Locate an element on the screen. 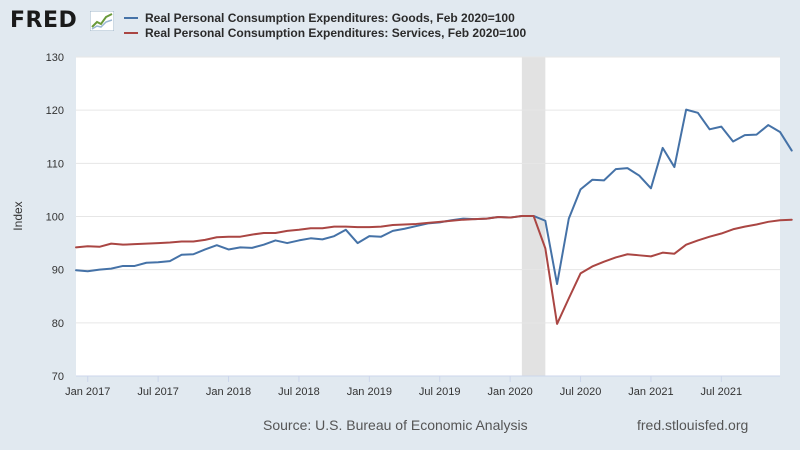 The image size is (800, 450). y-axis: 70 80 90 100 110 120 130 is located at coordinates (55, 217).